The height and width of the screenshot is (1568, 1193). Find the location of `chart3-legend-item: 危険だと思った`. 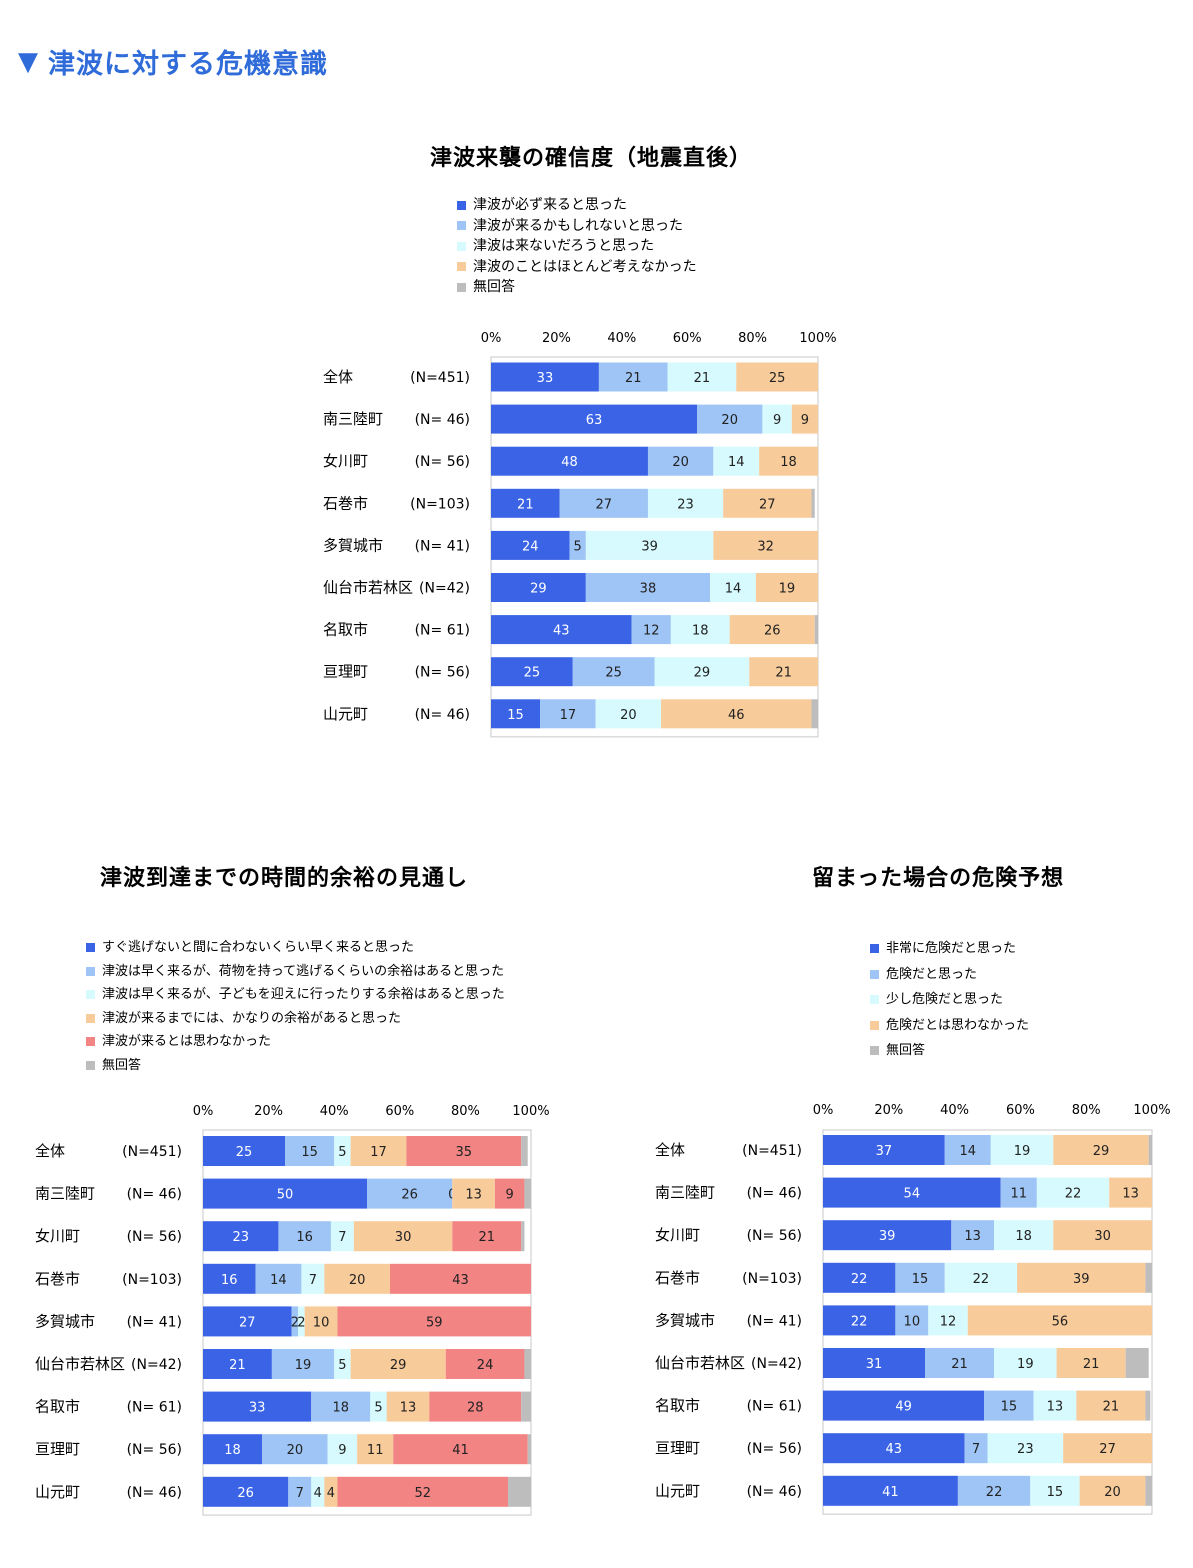

chart3-legend-item: 危険だと思った is located at coordinates (949, 975).